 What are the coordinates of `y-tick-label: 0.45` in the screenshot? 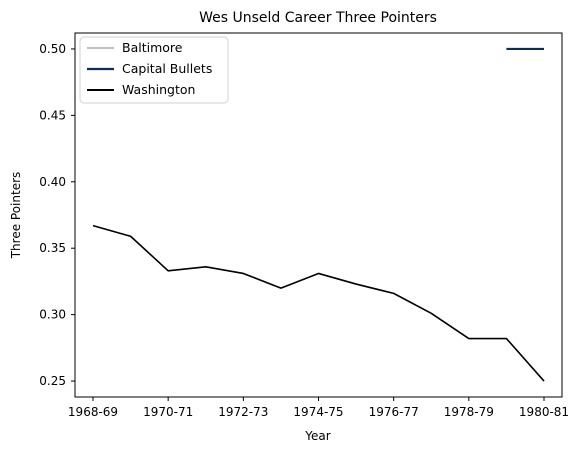 It's located at (52, 115).